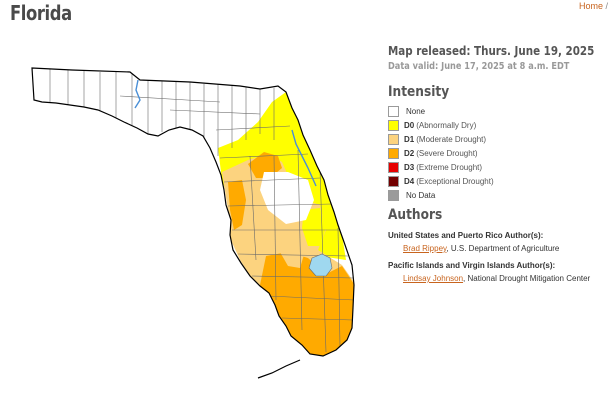  What do you see at coordinates (446, 125) in the screenshot?
I see `legend-label: (Abnormally Dry)` at bounding box center [446, 125].